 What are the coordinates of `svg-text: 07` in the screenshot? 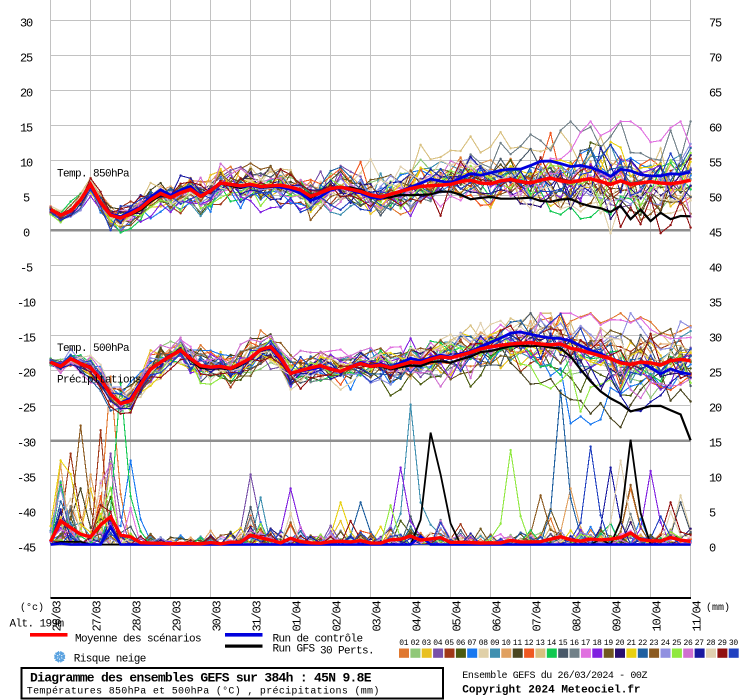 It's located at (472, 643).